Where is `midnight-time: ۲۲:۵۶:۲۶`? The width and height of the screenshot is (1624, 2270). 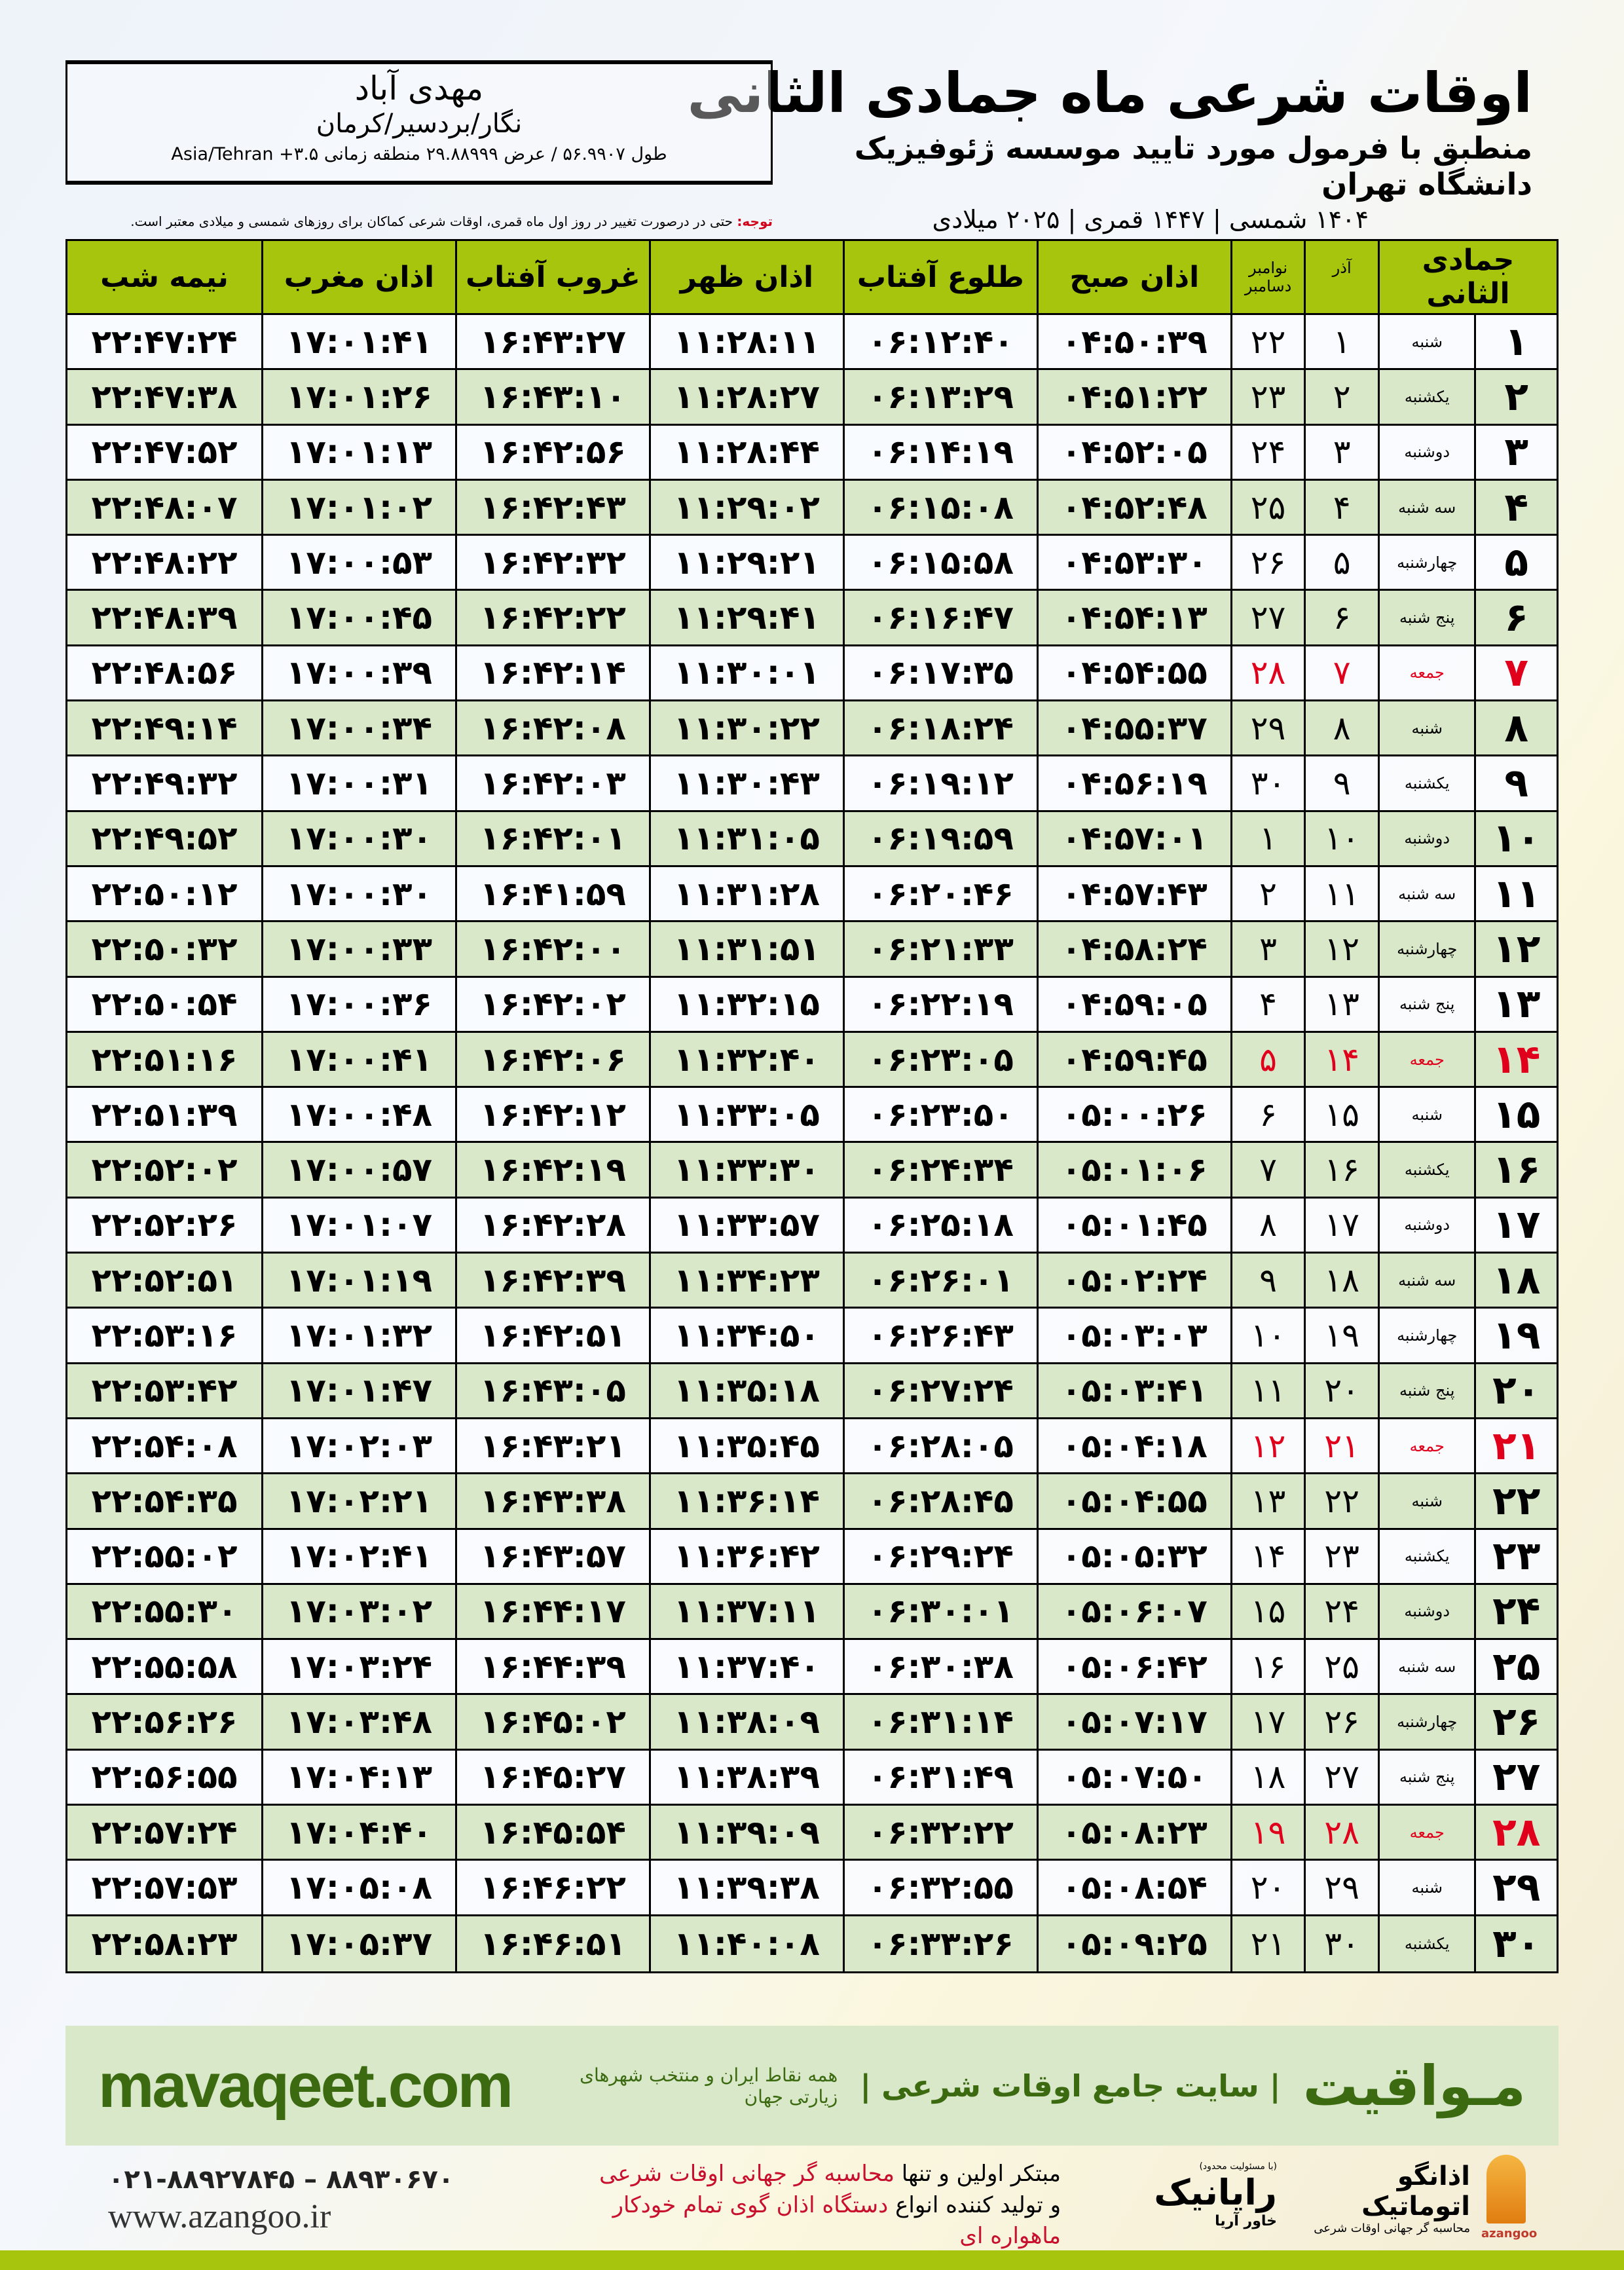
midnight-time: ۲۲:۵۶:۲۶ is located at coordinates (164, 1722).